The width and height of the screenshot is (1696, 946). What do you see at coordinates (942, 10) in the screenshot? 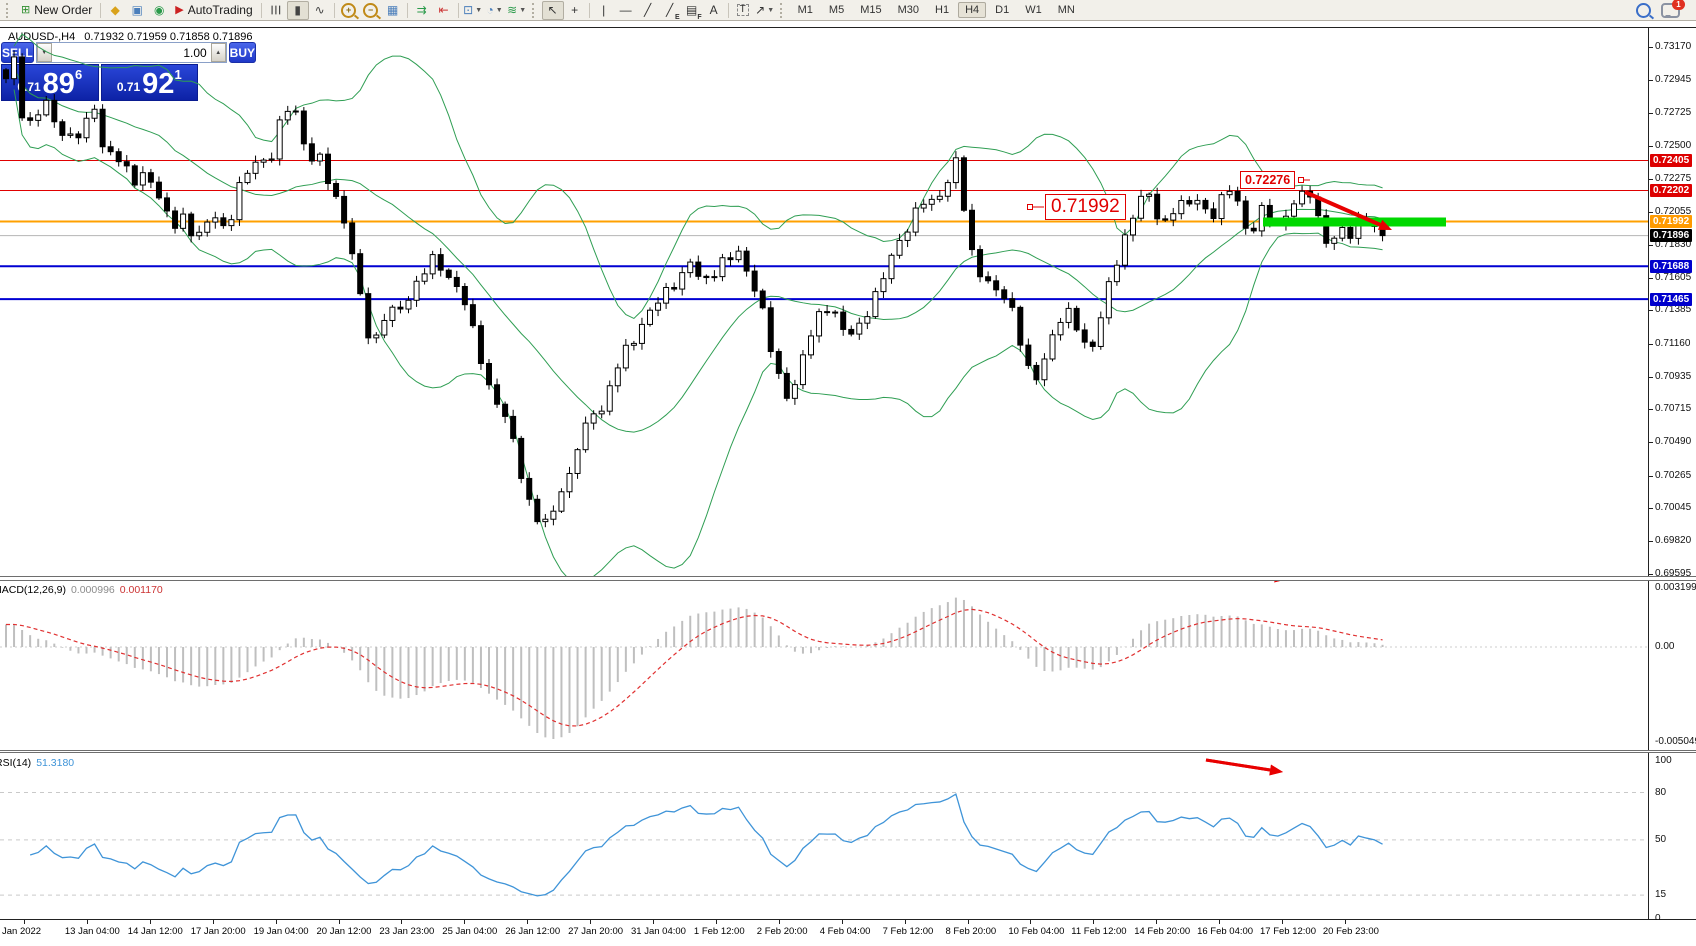
I see `timeframe-h1: H1` at bounding box center [942, 10].